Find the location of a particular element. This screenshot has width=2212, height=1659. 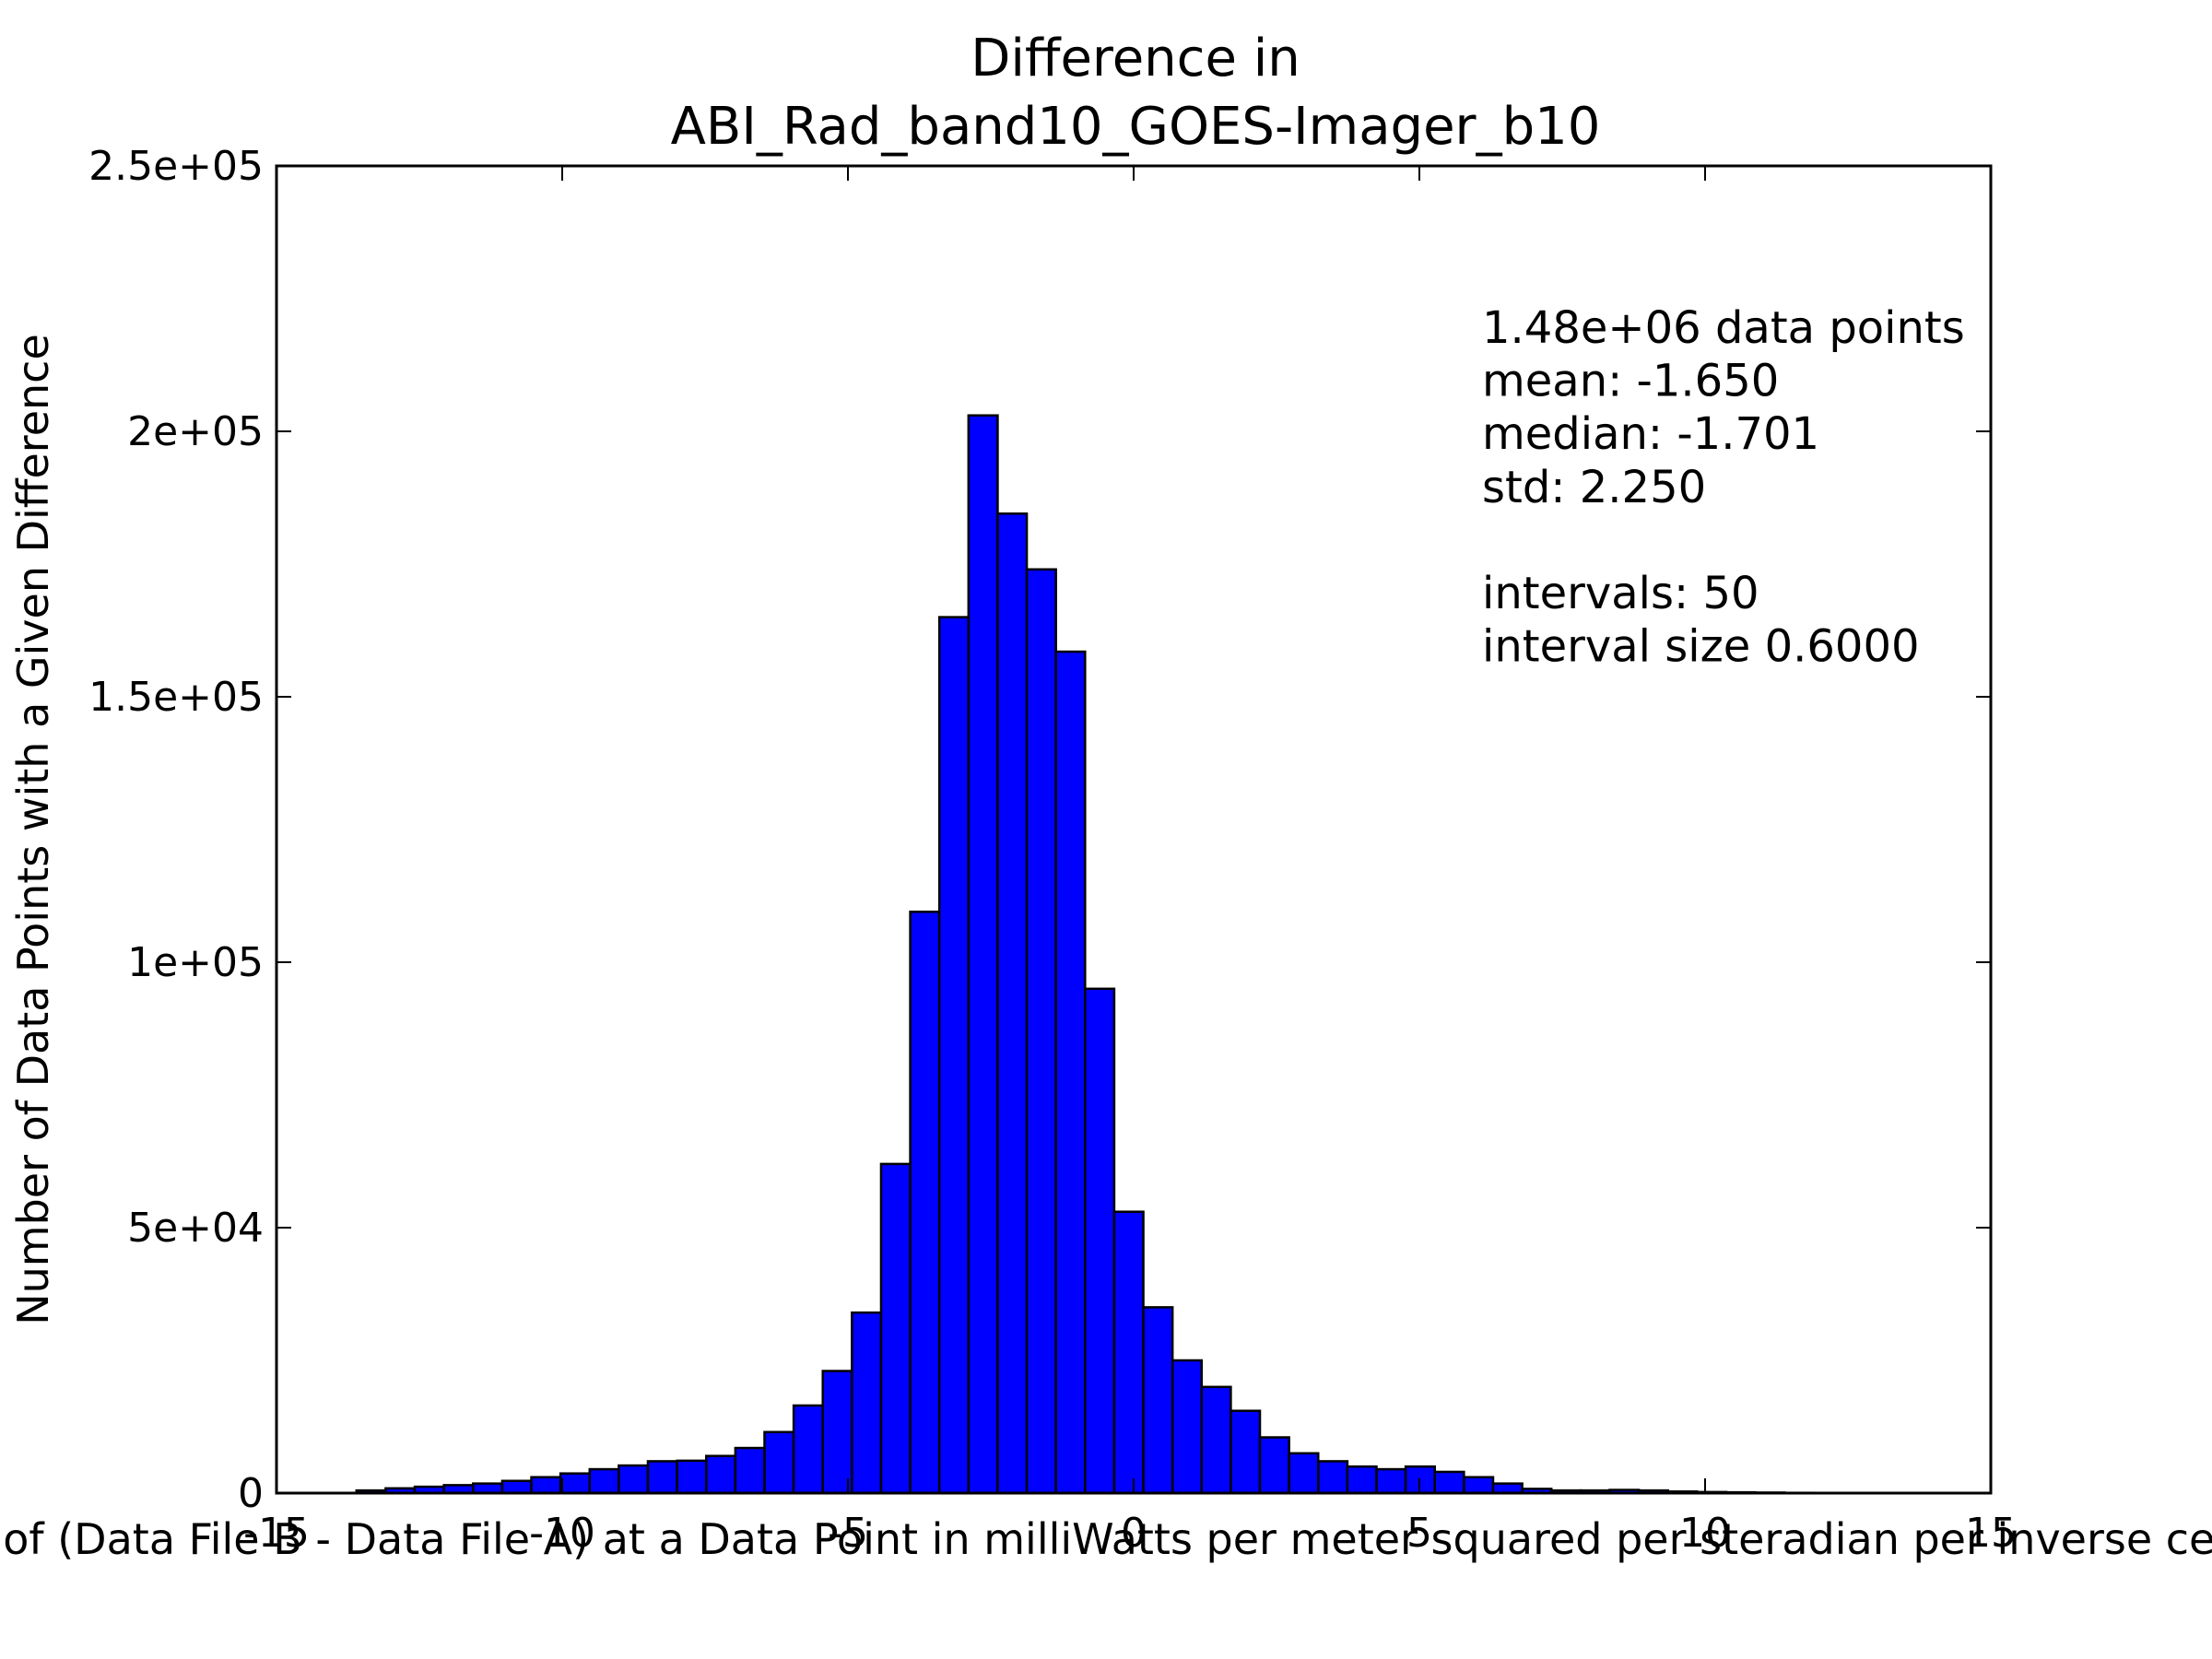

y-tick-label: 5e+04 is located at coordinates (195, 1228).